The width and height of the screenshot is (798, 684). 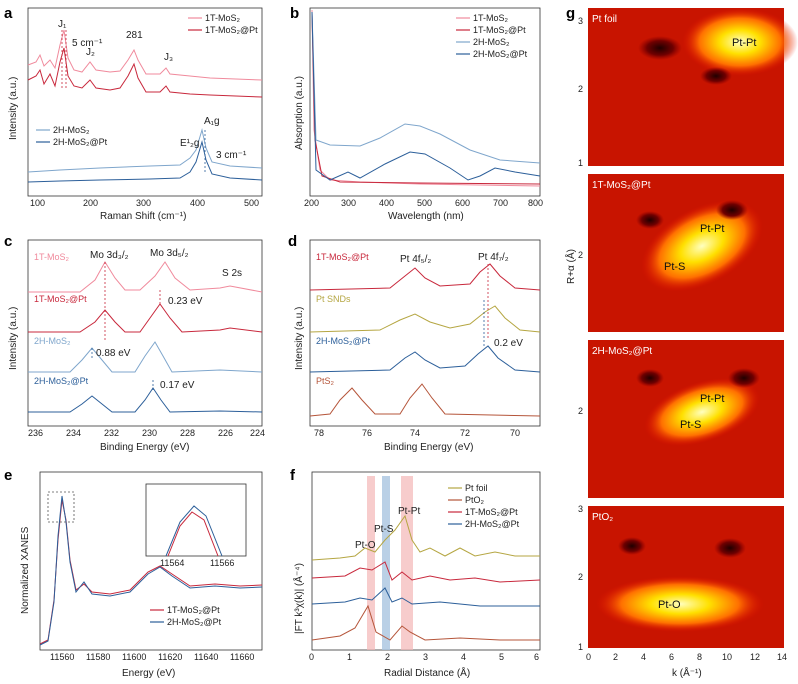 I want to click on xtick-d-4: 70, so click(x=515, y=433).